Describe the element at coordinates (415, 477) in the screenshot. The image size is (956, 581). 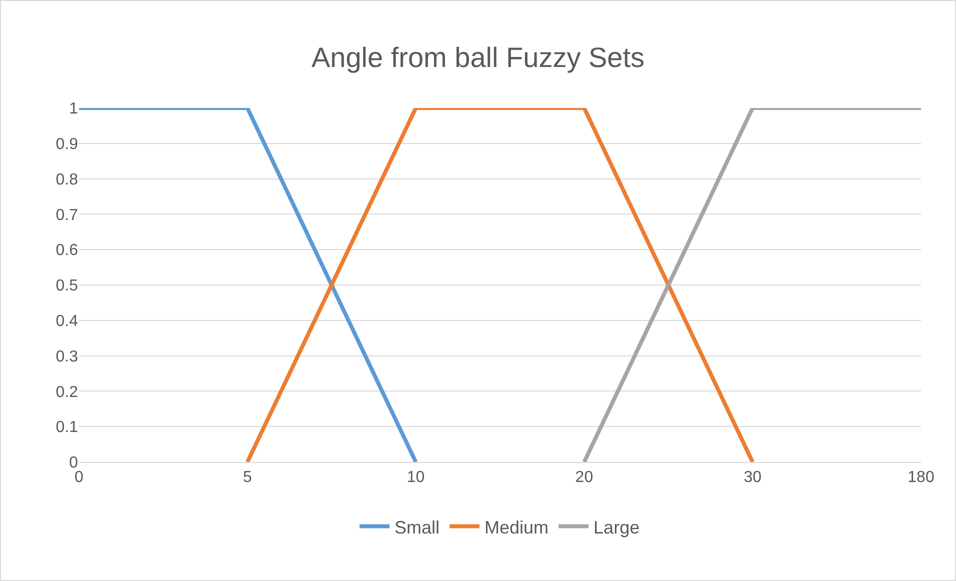
I see `x-tick-label: 10` at that location.